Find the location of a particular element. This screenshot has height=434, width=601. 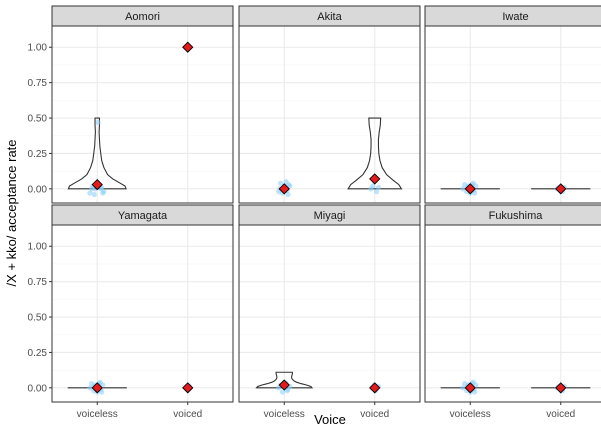

strip-label: Akita is located at coordinates (329, 17).